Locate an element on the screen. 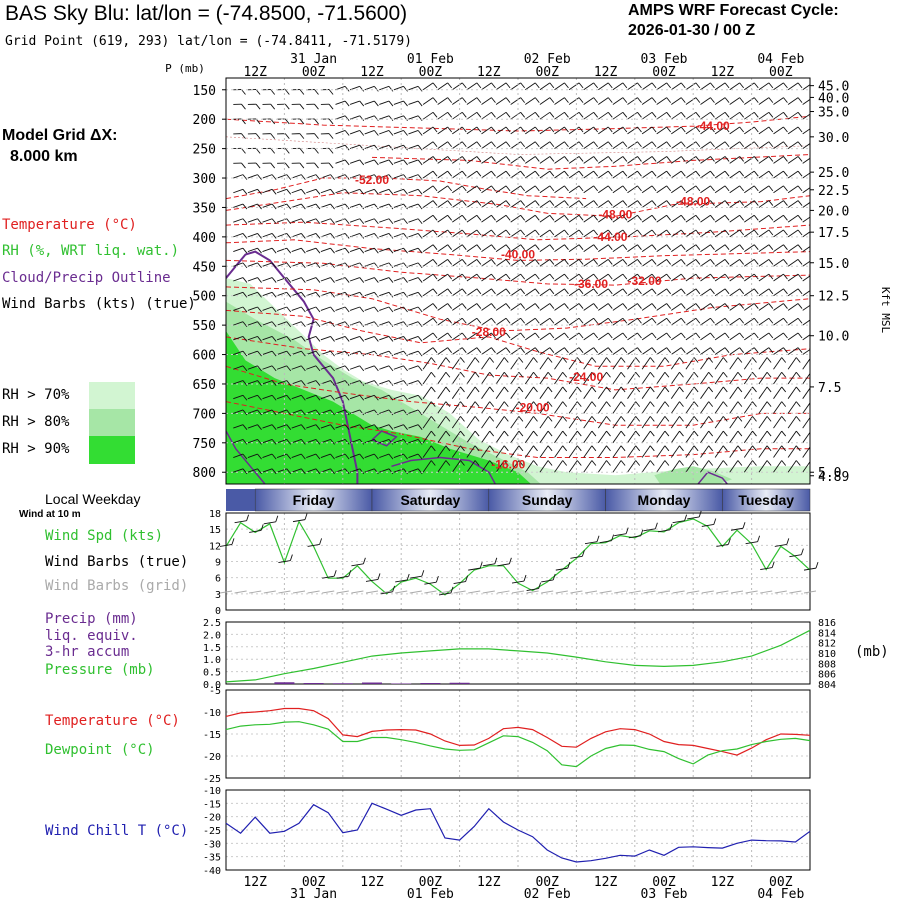 This screenshot has height=900, width=900. legend-rh: RH (%, WRT liq. wat.) is located at coordinates (91, 251).